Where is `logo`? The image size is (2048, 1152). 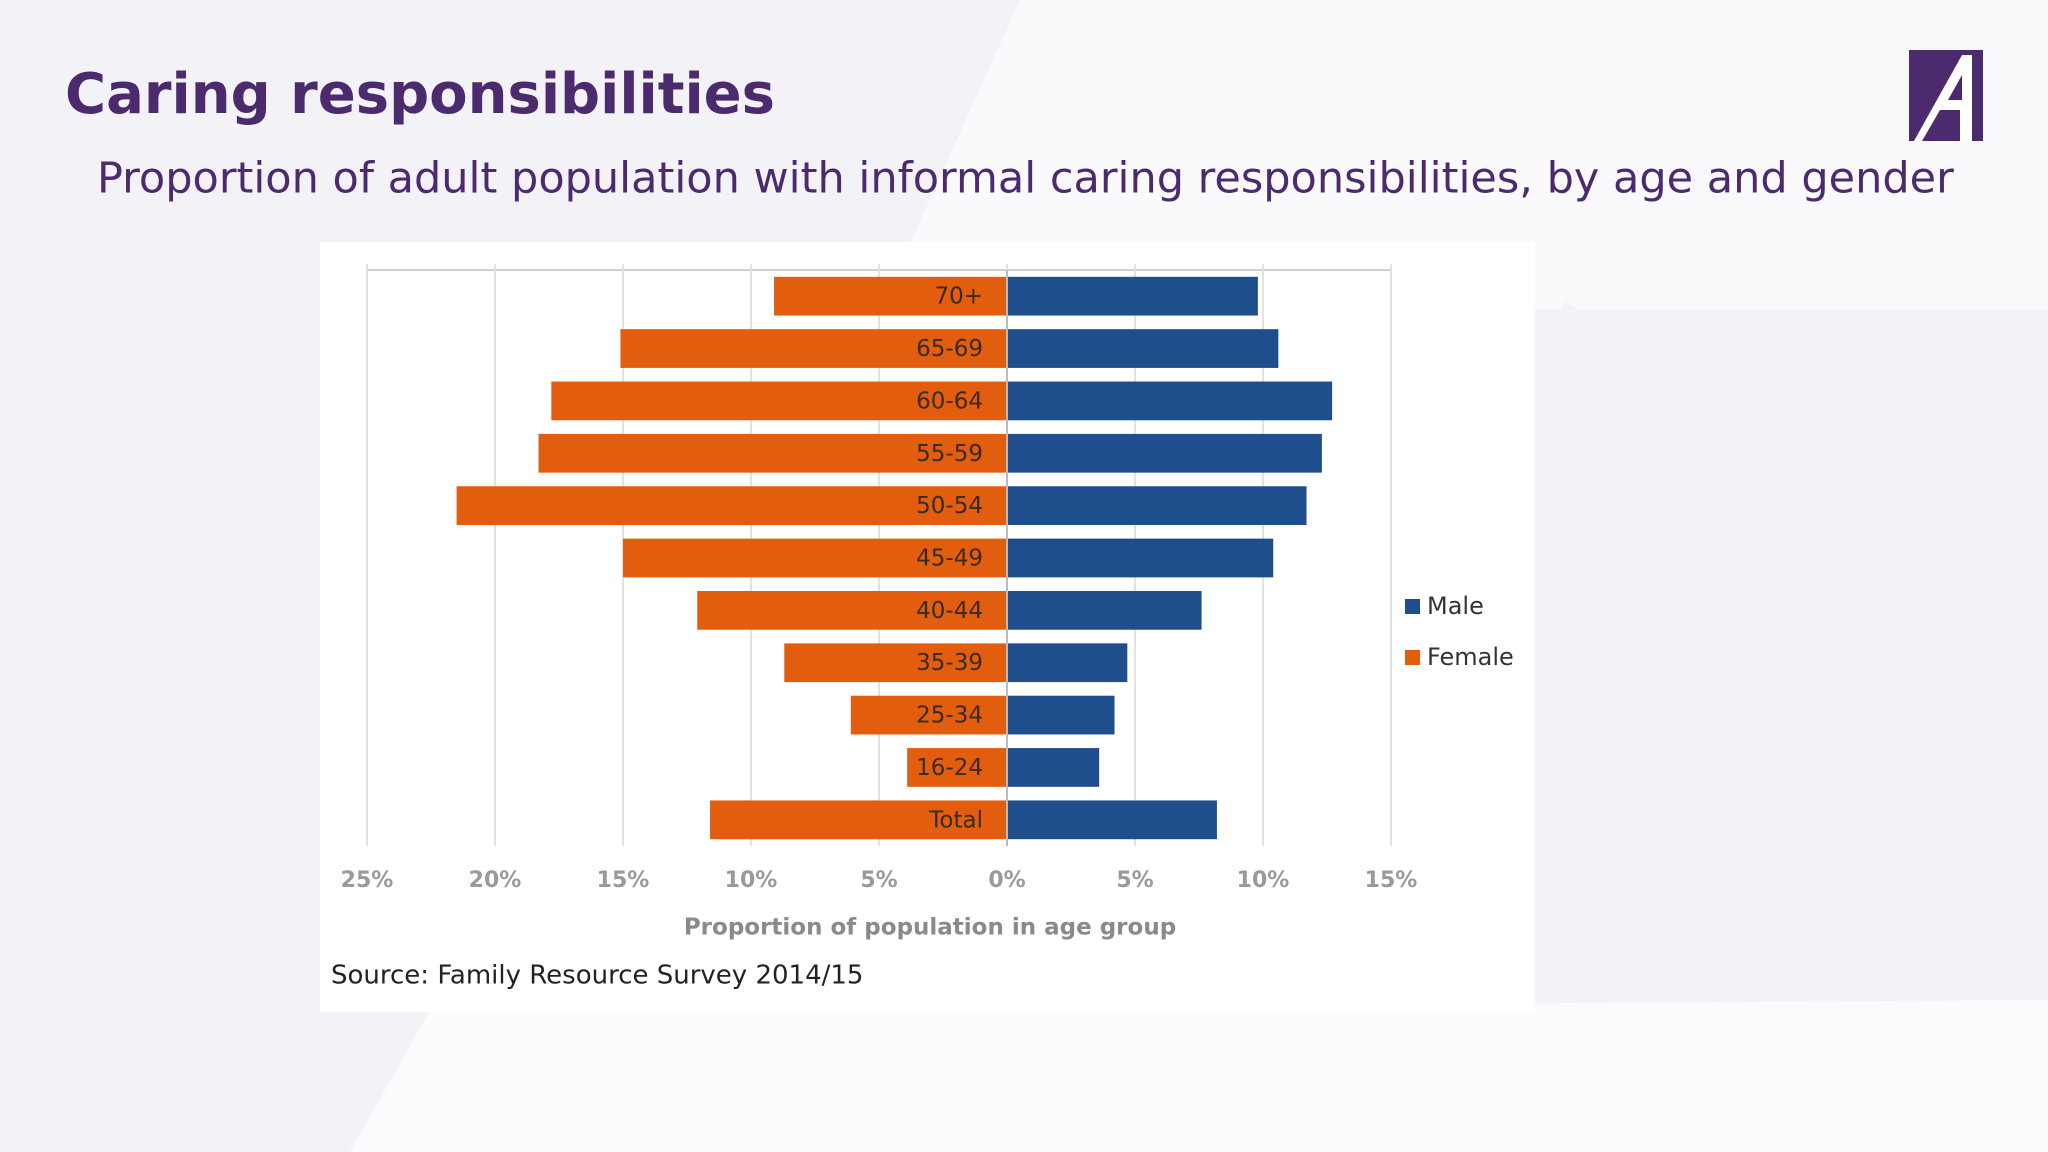 logo is located at coordinates (1946, 95).